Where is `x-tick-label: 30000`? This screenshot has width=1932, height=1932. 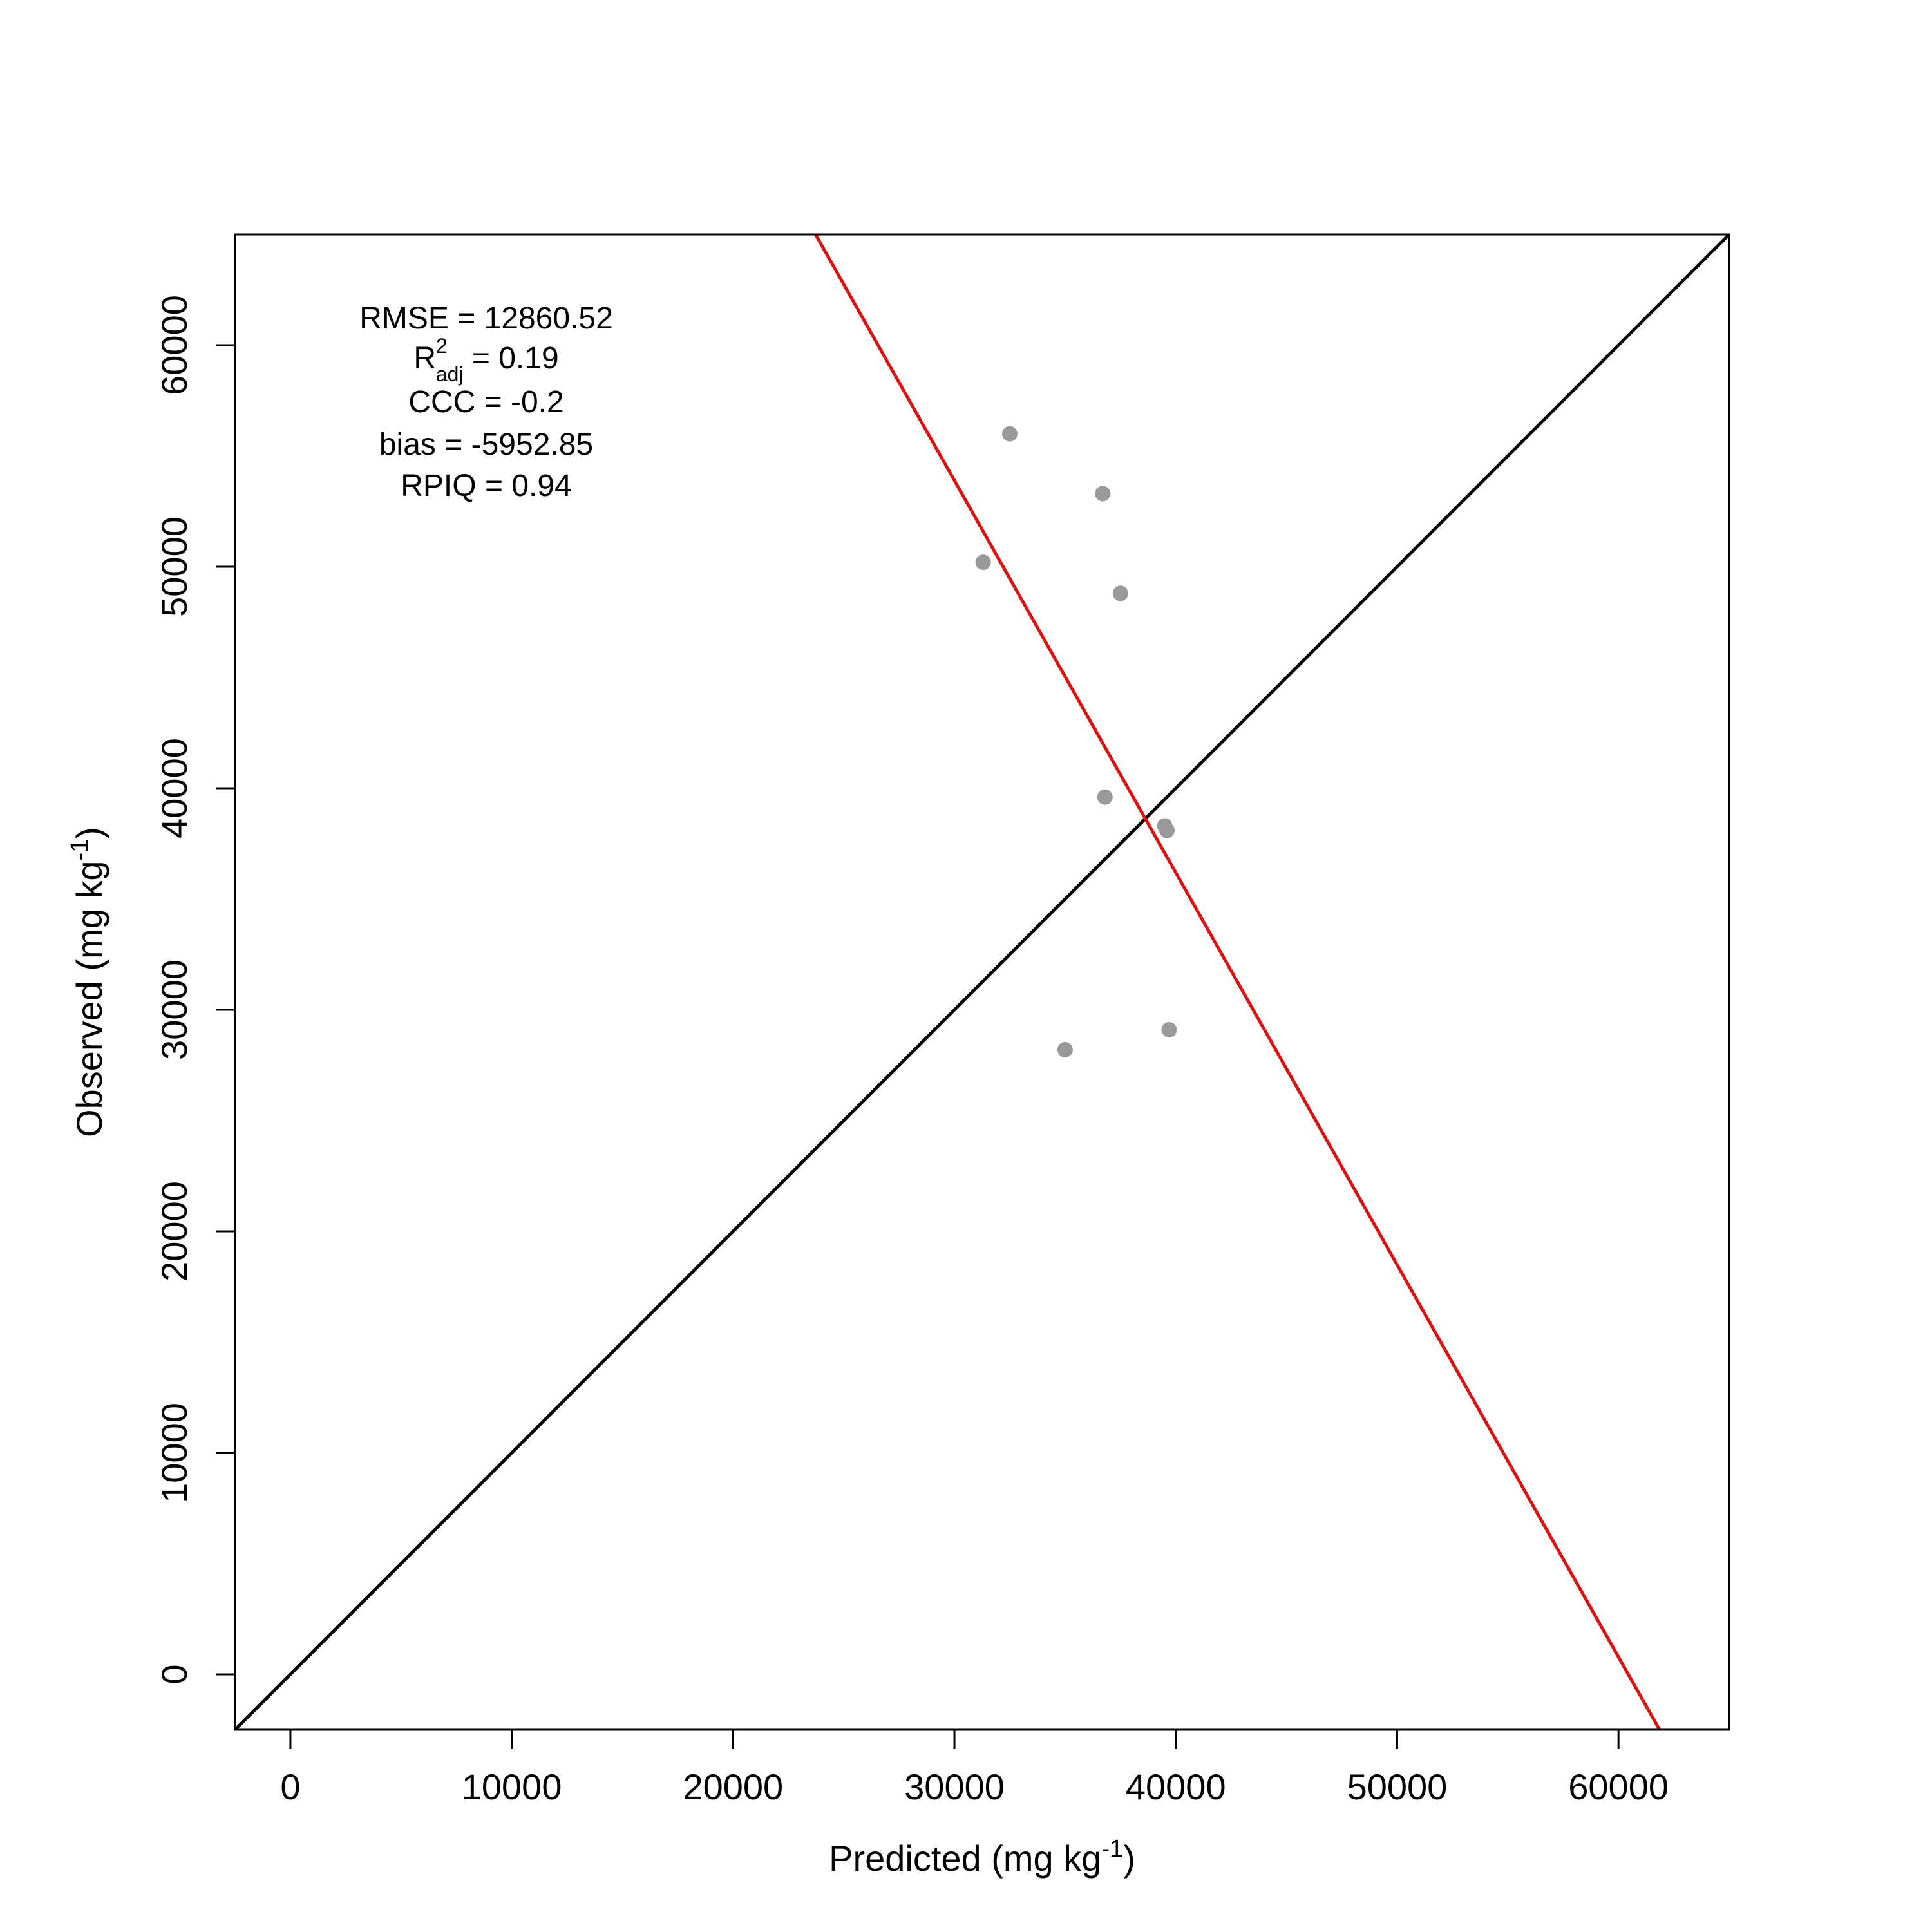
x-tick-label: 30000 is located at coordinates (954, 1787).